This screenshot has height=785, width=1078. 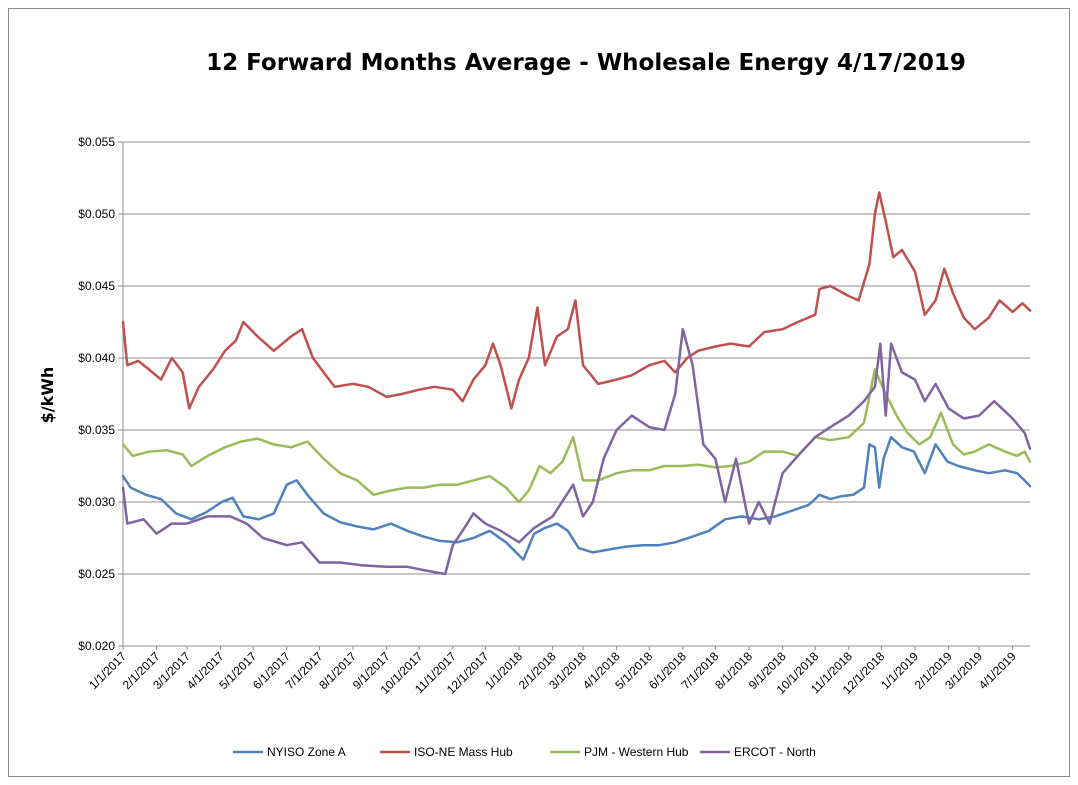 I want to click on series-line-pjm-western-hub, so click(x=576, y=436).